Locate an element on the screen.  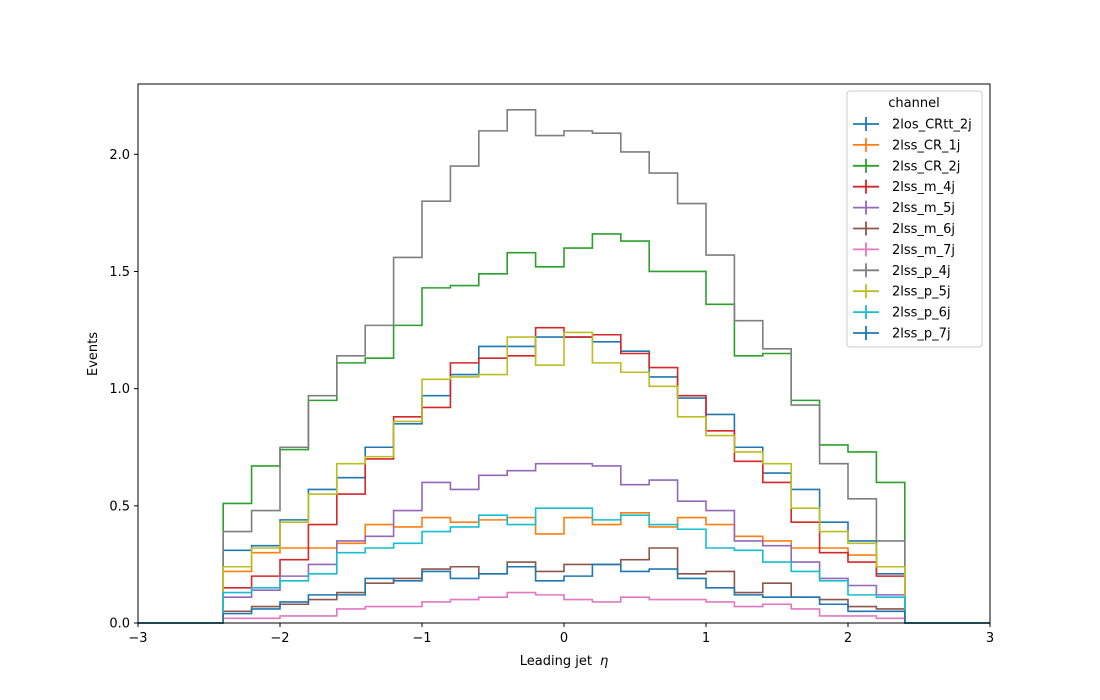
x-axis-label: Leading jet η is located at coordinates (564, 661).